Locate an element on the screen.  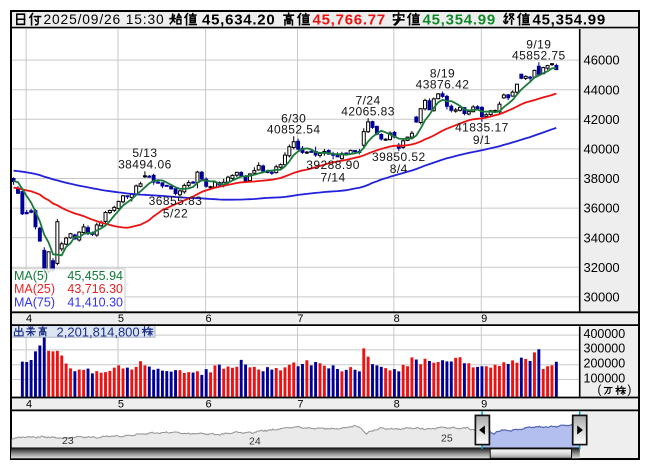
svg-text: 8/4 is located at coordinates (399, 169).